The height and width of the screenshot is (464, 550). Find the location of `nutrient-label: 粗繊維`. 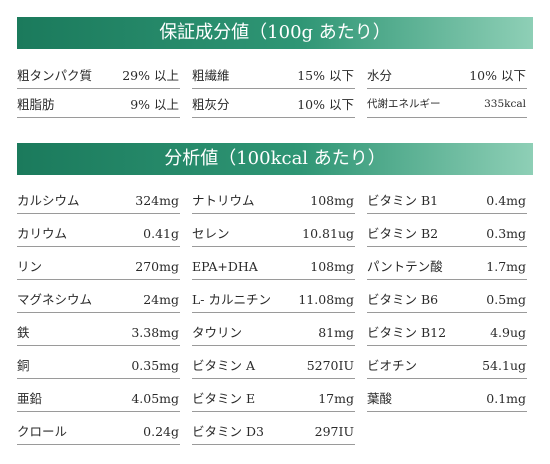

nutrient-label: 粗繊維 is located at coordinates (211, 75).